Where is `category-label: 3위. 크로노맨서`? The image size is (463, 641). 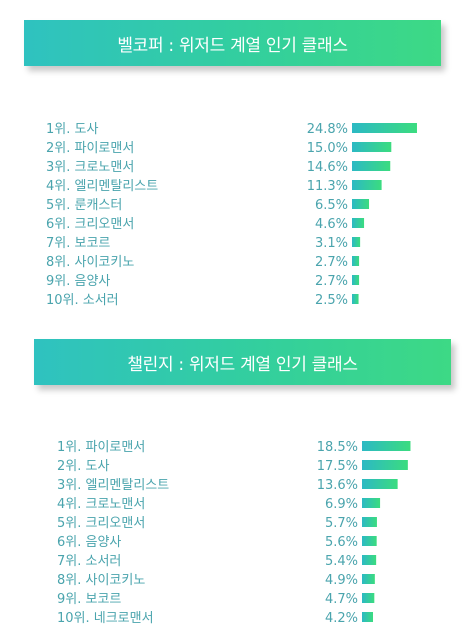 category-label: 3위. 크로노맨서 is located at coordinates (90, 167).